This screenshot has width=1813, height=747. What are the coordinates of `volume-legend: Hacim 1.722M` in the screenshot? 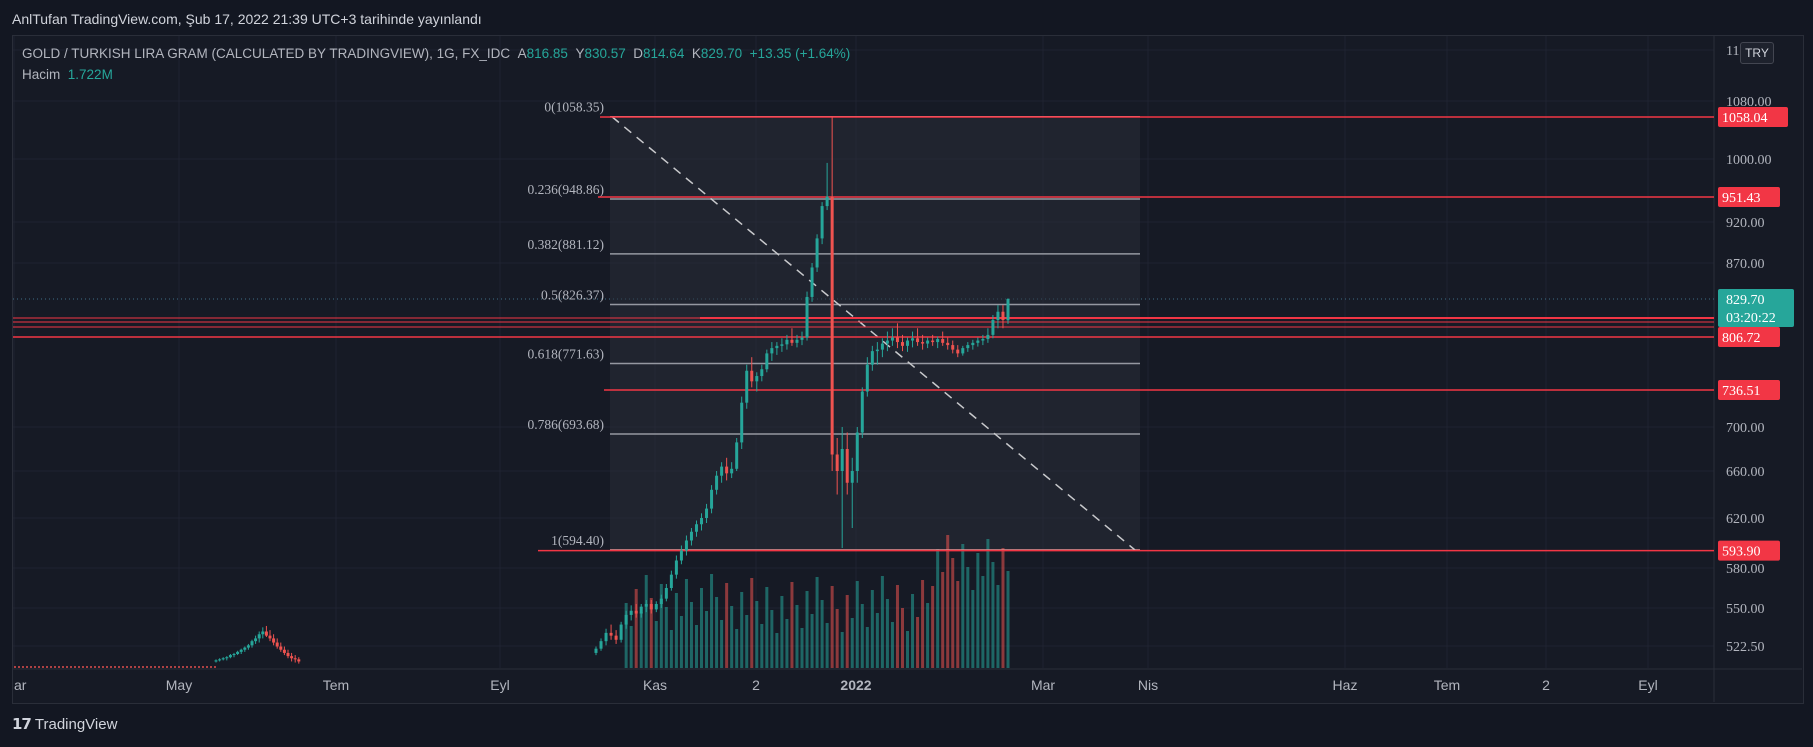 It's located at (67, 74).